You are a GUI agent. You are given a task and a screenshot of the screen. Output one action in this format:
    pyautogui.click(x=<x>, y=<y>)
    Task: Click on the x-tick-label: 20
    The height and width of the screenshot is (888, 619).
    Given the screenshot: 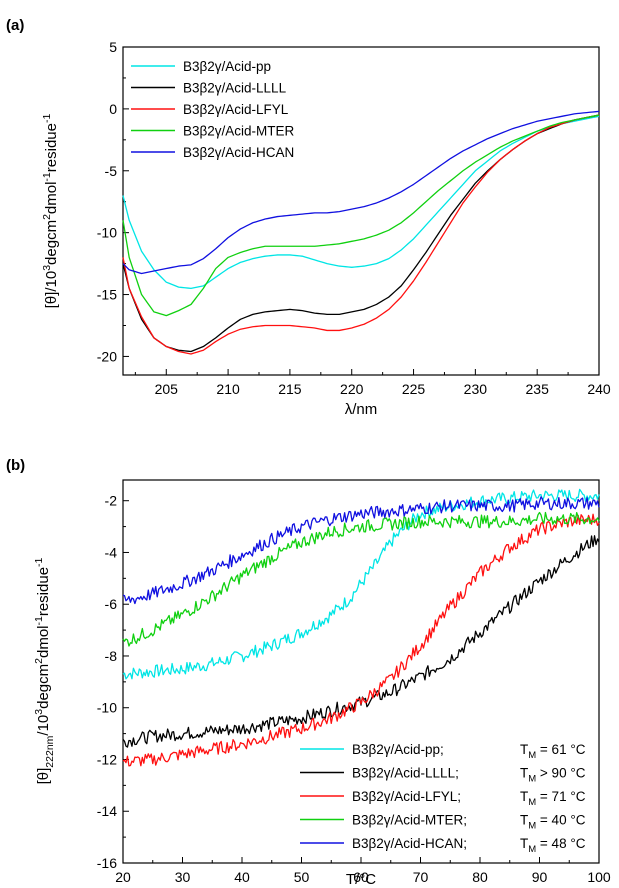 What is the action you would take?
    pyautogui.click(x=123, y=877)
    